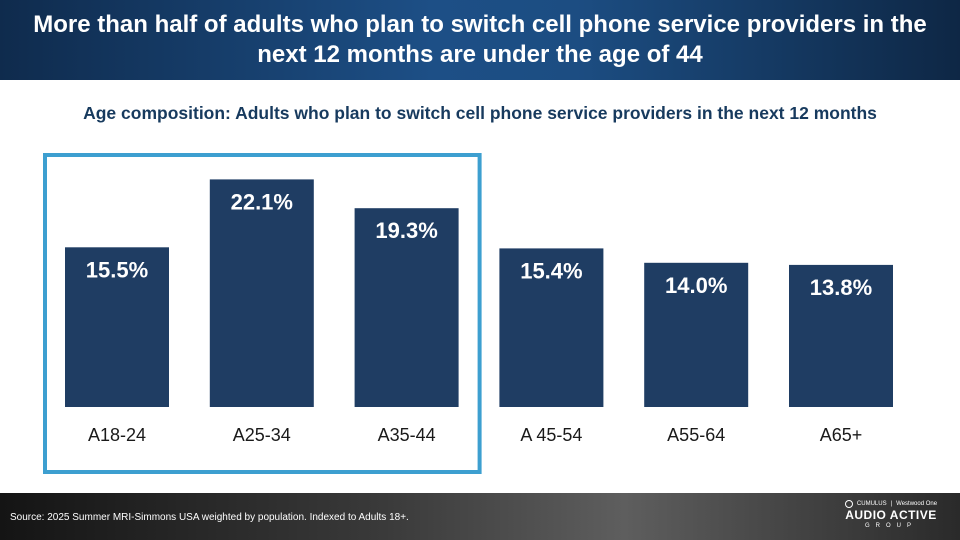  I want to click on cumulus-logo-icon, so click(848, 503).